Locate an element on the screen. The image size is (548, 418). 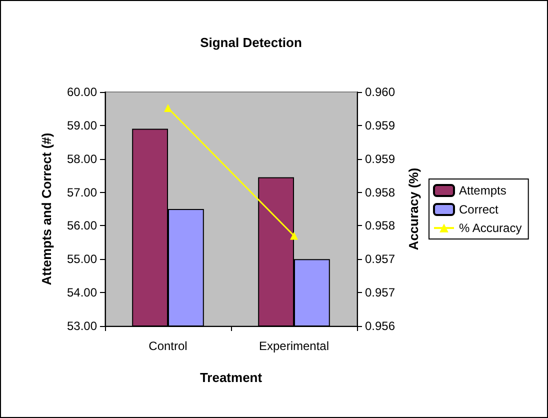
legend-label: Attempts is located at coordinates (482, 191).